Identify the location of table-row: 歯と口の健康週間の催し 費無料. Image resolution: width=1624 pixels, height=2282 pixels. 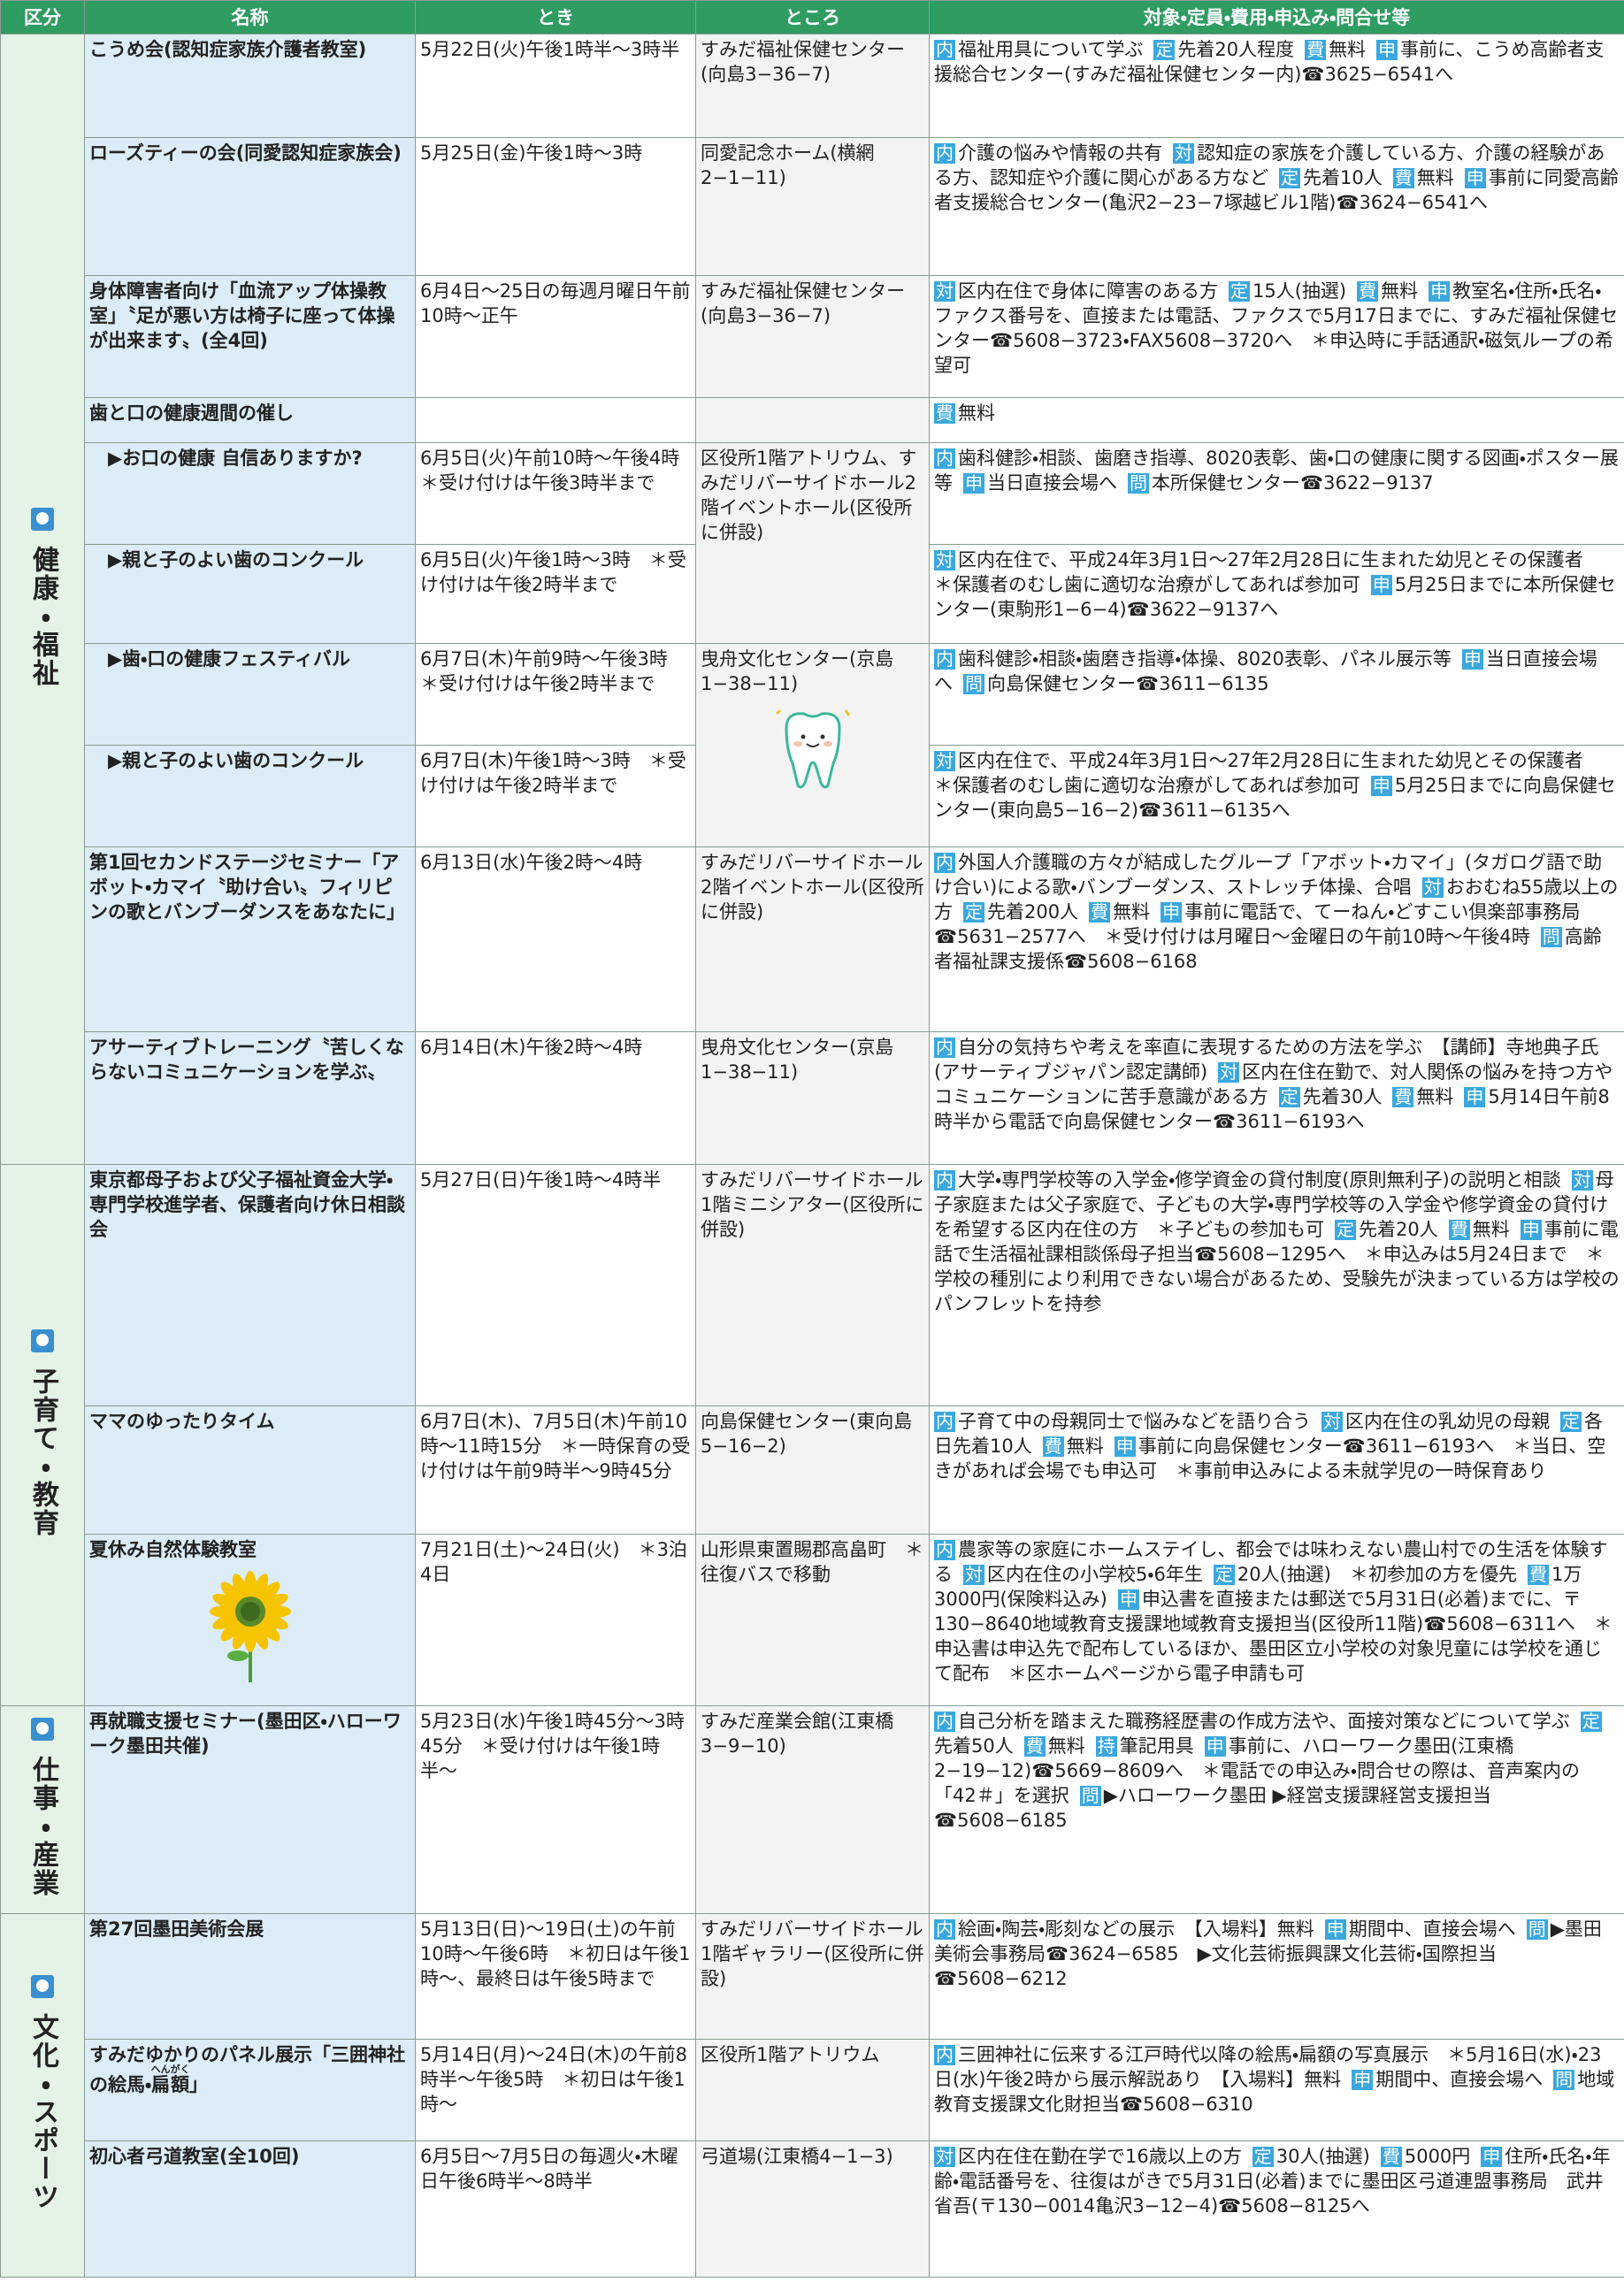
(812, 420).